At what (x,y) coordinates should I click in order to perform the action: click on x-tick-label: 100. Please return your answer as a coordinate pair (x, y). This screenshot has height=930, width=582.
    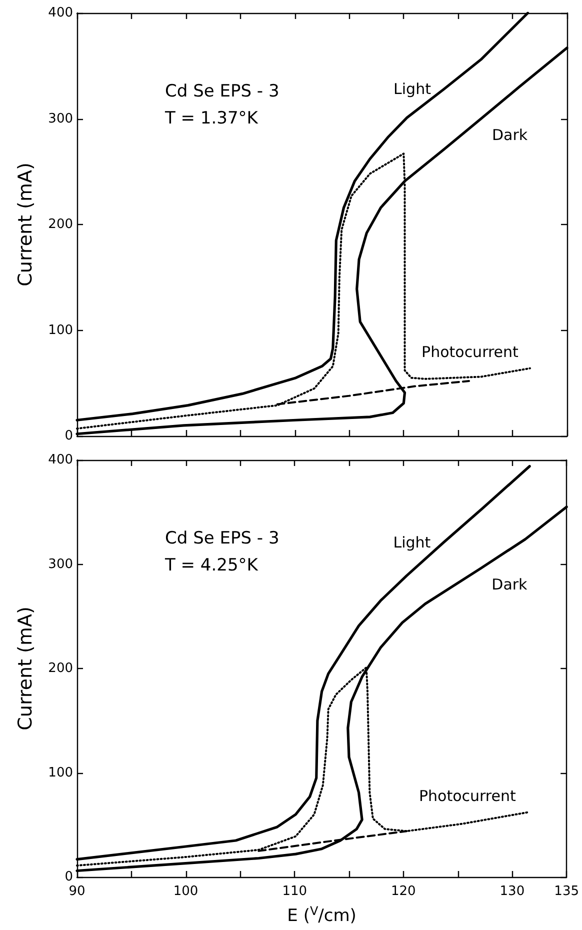
    Looking at the image, I should click on (185, 891).